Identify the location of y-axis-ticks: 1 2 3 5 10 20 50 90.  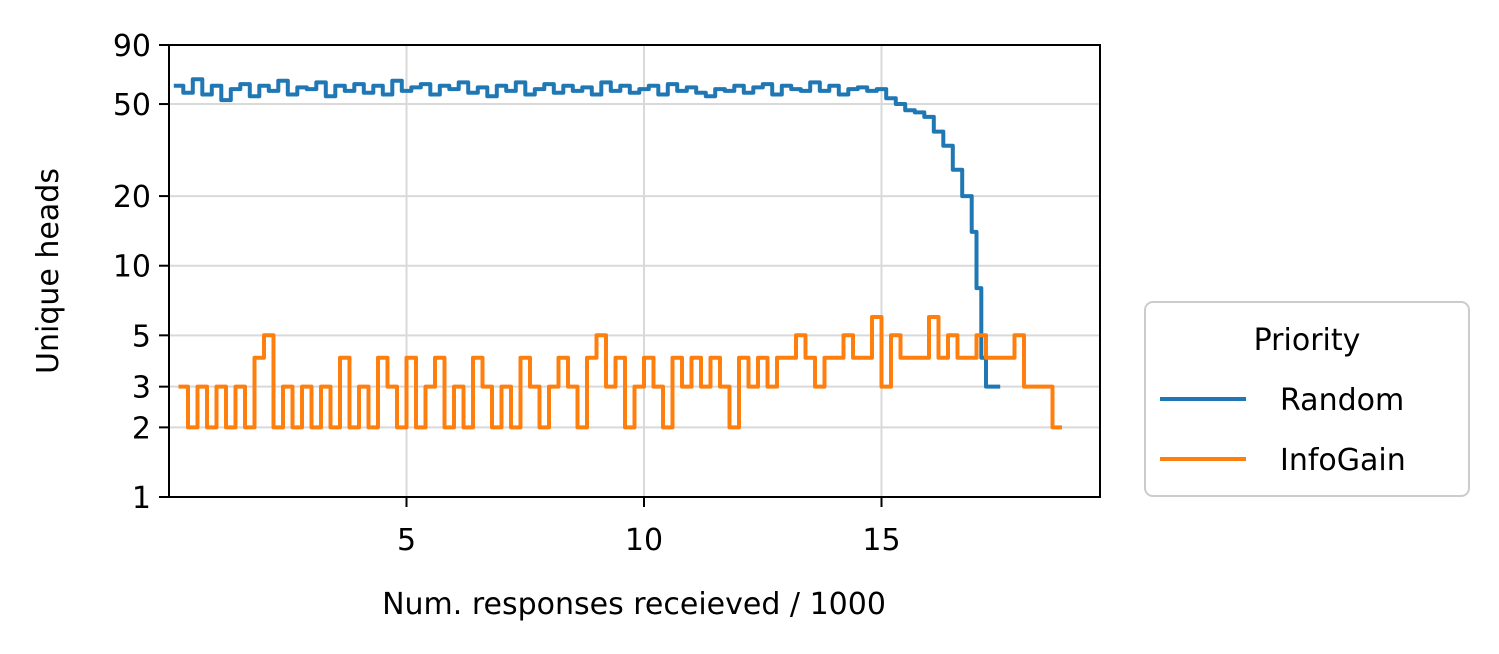
(141, 272).